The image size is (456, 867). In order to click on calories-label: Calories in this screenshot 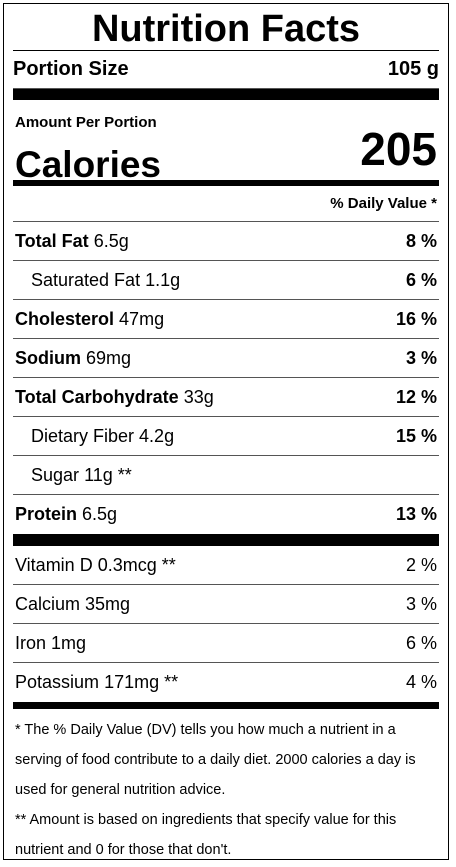, I will do `click(88, 164)`.